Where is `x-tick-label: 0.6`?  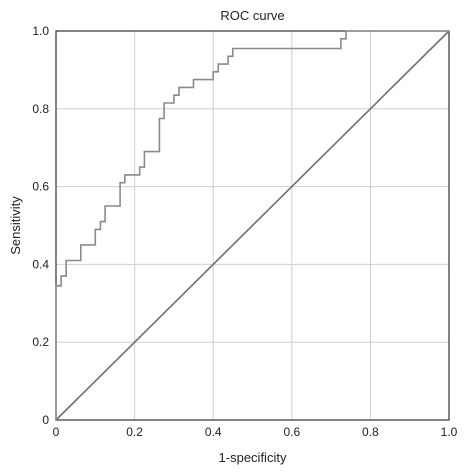
x-tick-label: 0.6 is located at coordinates (291, 432).